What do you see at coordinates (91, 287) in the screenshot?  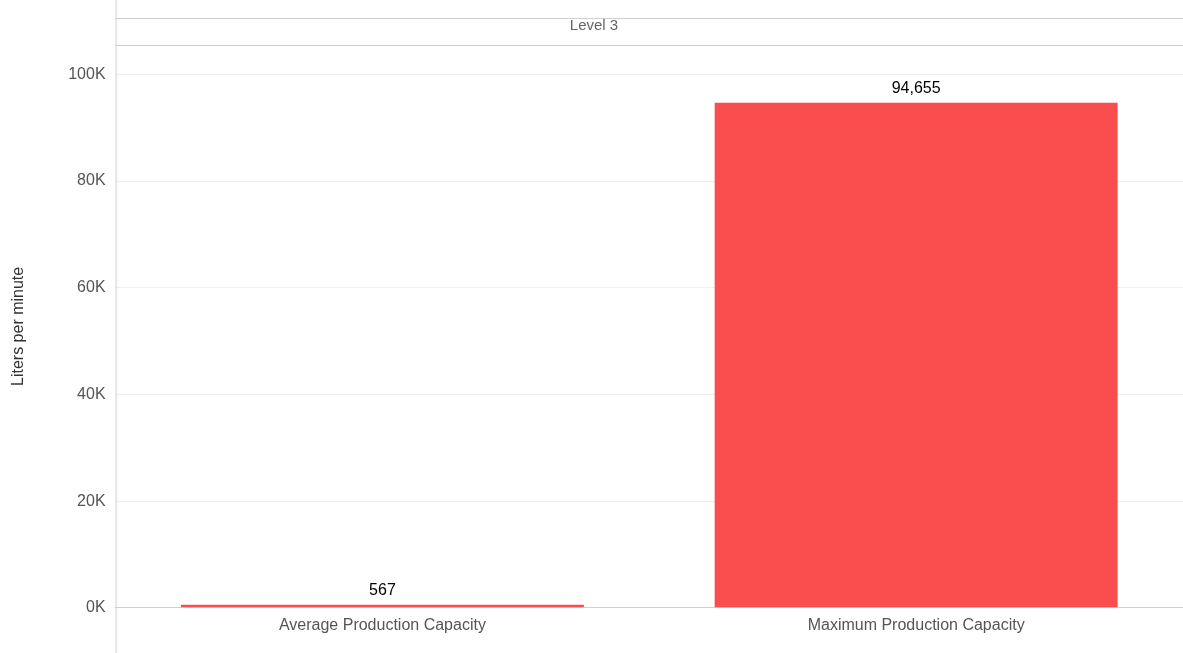 I see `y-tick-label: 60K` at bounding box center [91, 287].